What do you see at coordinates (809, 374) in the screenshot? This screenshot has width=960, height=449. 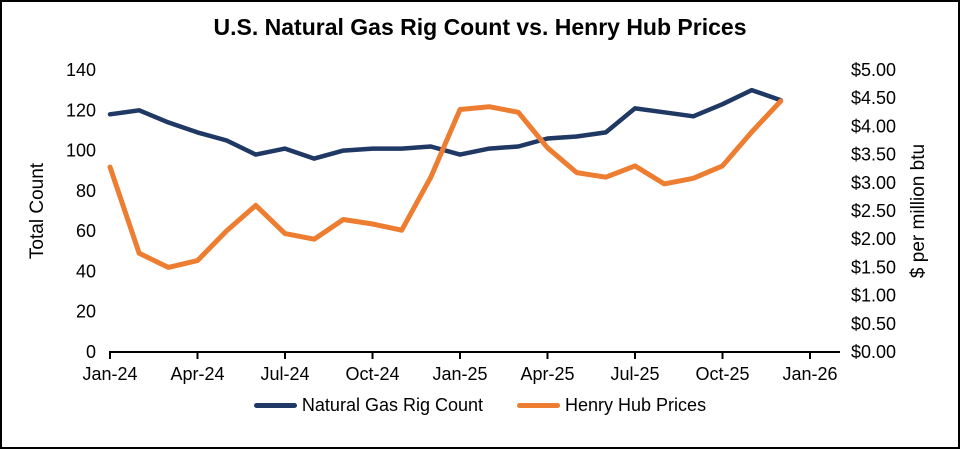 I see `x-tick-label: Jan-26` at bounding box center [809, 374].